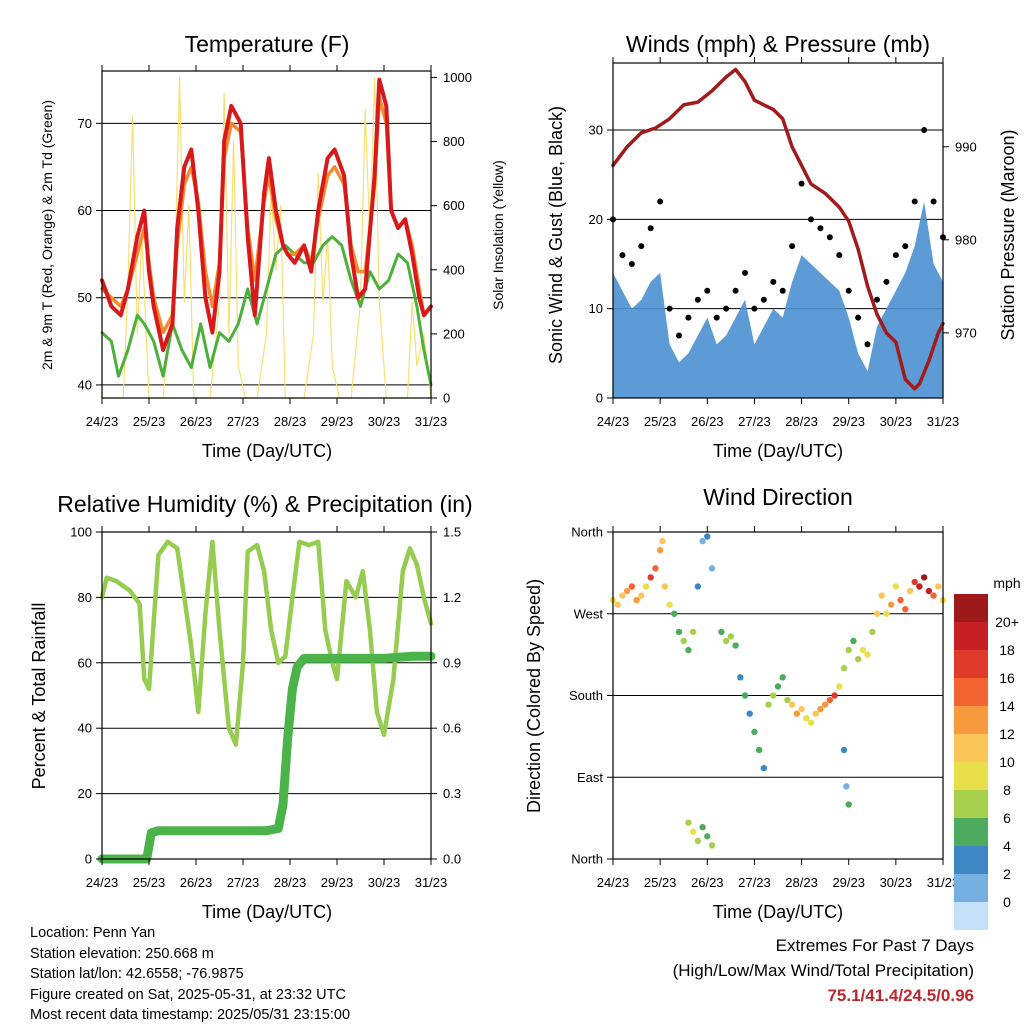 The height and width of the screenshot is (1026, 1024). What do you see at coordinates (85, 297) in the screenshot?
I see `y-tick-label-1: 50` at bounding box center [85, 297].